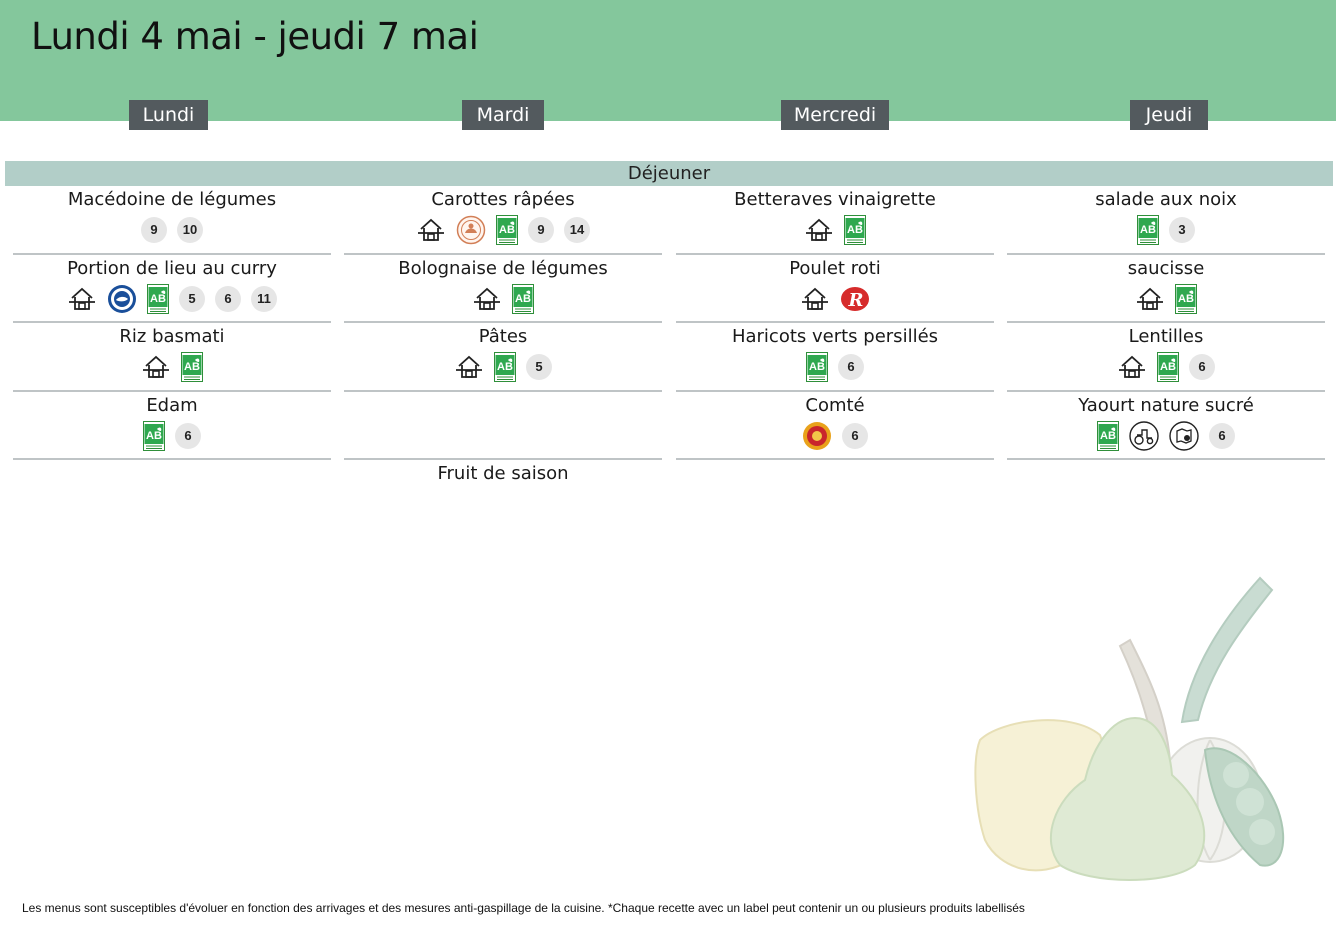  Describe the element at coordinates (835, 115) in the screenshot. I see `tab-mercredi: Mercredi` at that location.